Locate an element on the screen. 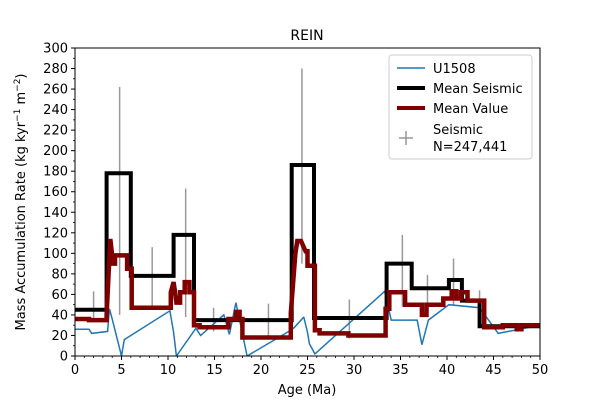 This screenshot has width=600, height=400. y-axis-label: Mass Accumulation Rate (kg kyr−1 m−2) is located at coordinates (21, 201).